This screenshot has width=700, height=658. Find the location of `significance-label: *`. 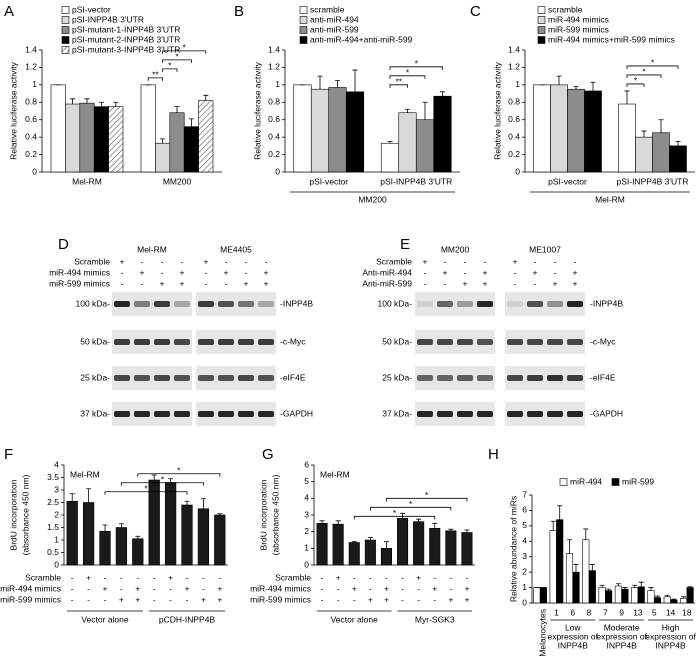

significance-label: * is located at coordinates (177, 57).